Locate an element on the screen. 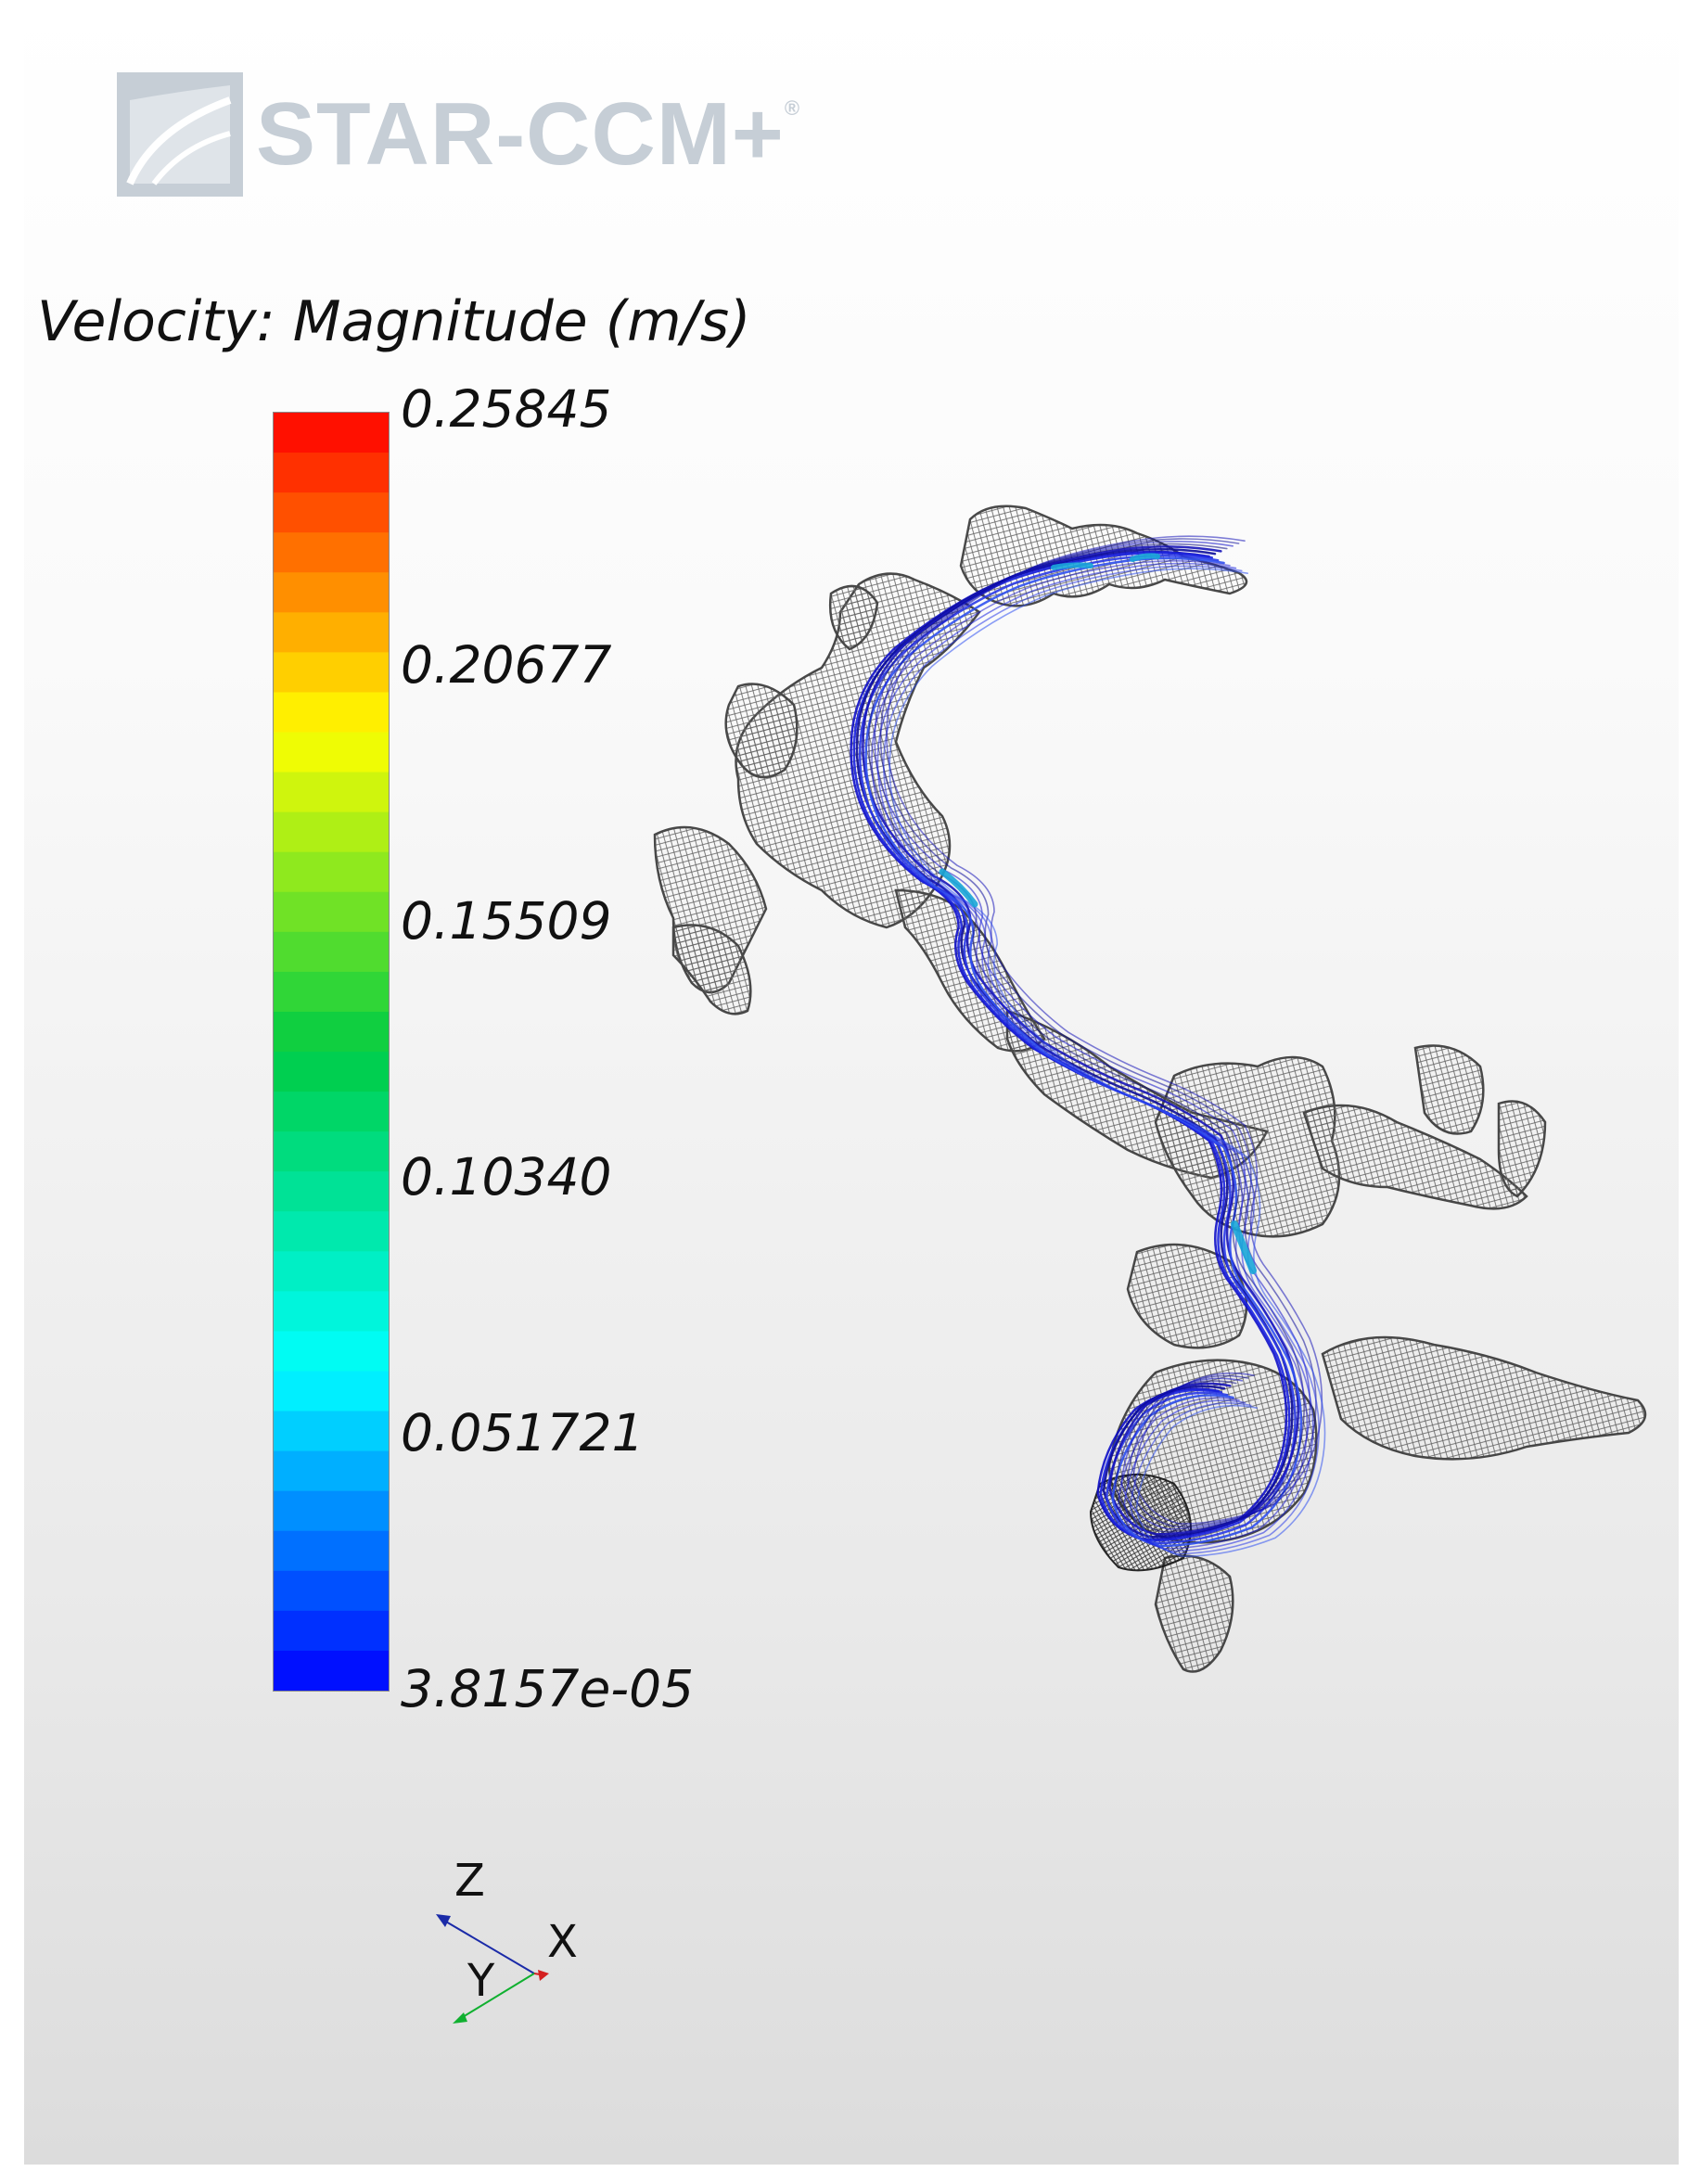 This screenshot has height=2184, width=1700. legend-tick-3: 0.15509 is located at coordinates (506, 921).